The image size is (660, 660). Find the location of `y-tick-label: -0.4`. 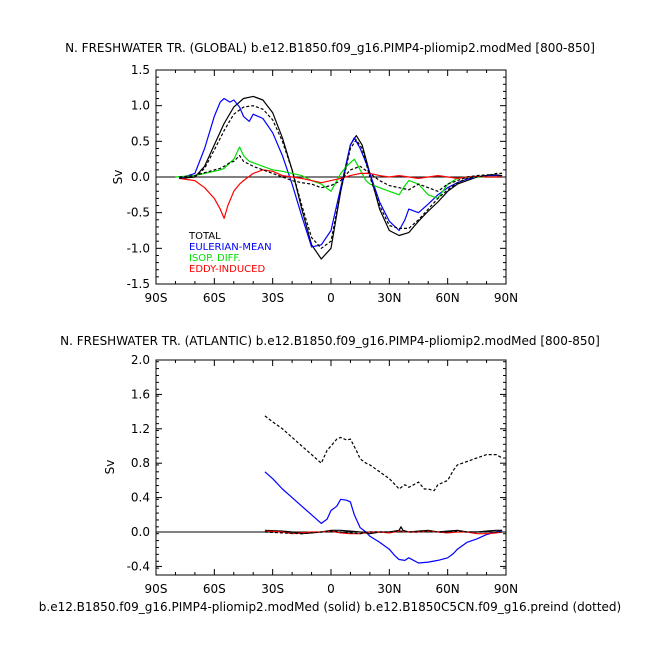

y-tick-label: -0.4 is located at coordinates (138, 566).